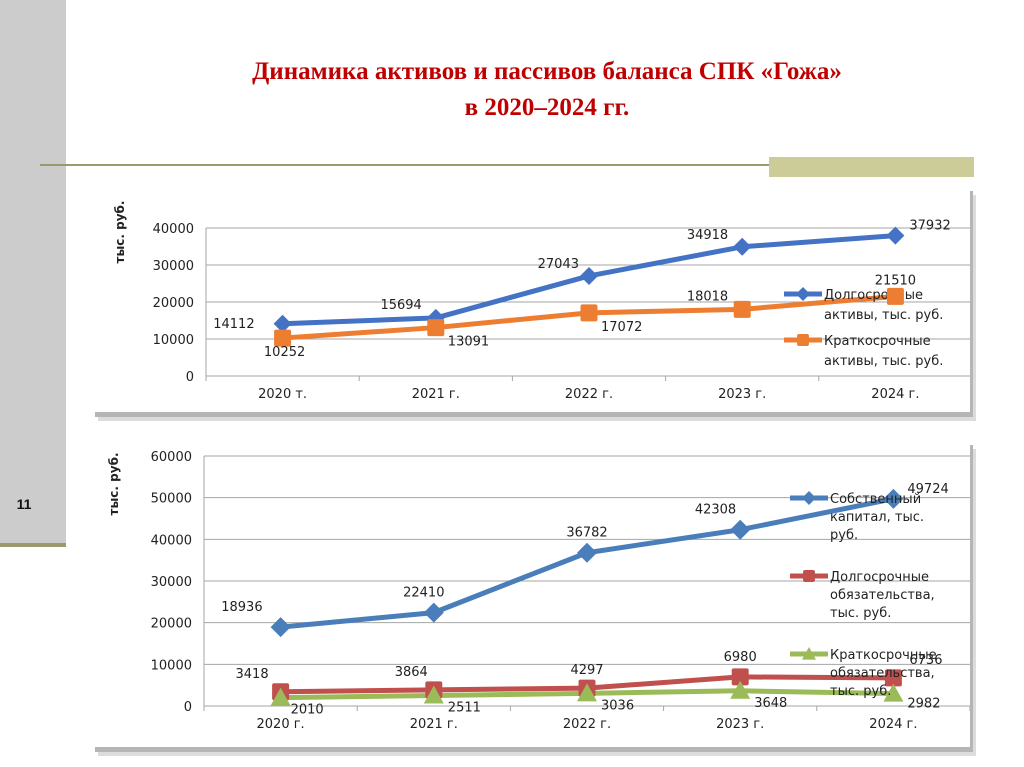 The image size is (1024, 767). What do you see at coordinates (923, 704) in the screenshot?
I see `data-label: 2982` at bounding box center [923, 704].